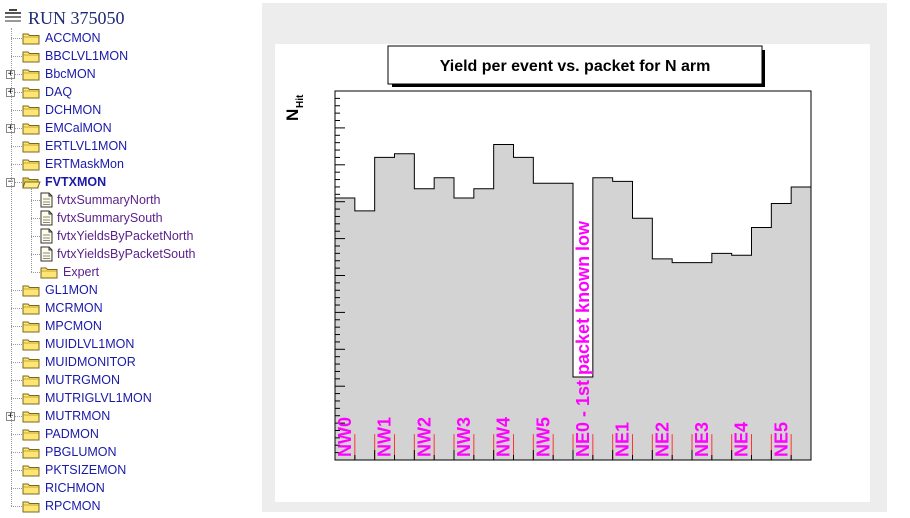  I want to click on tree-item: MUIDMONITOR, so click(79, 362).